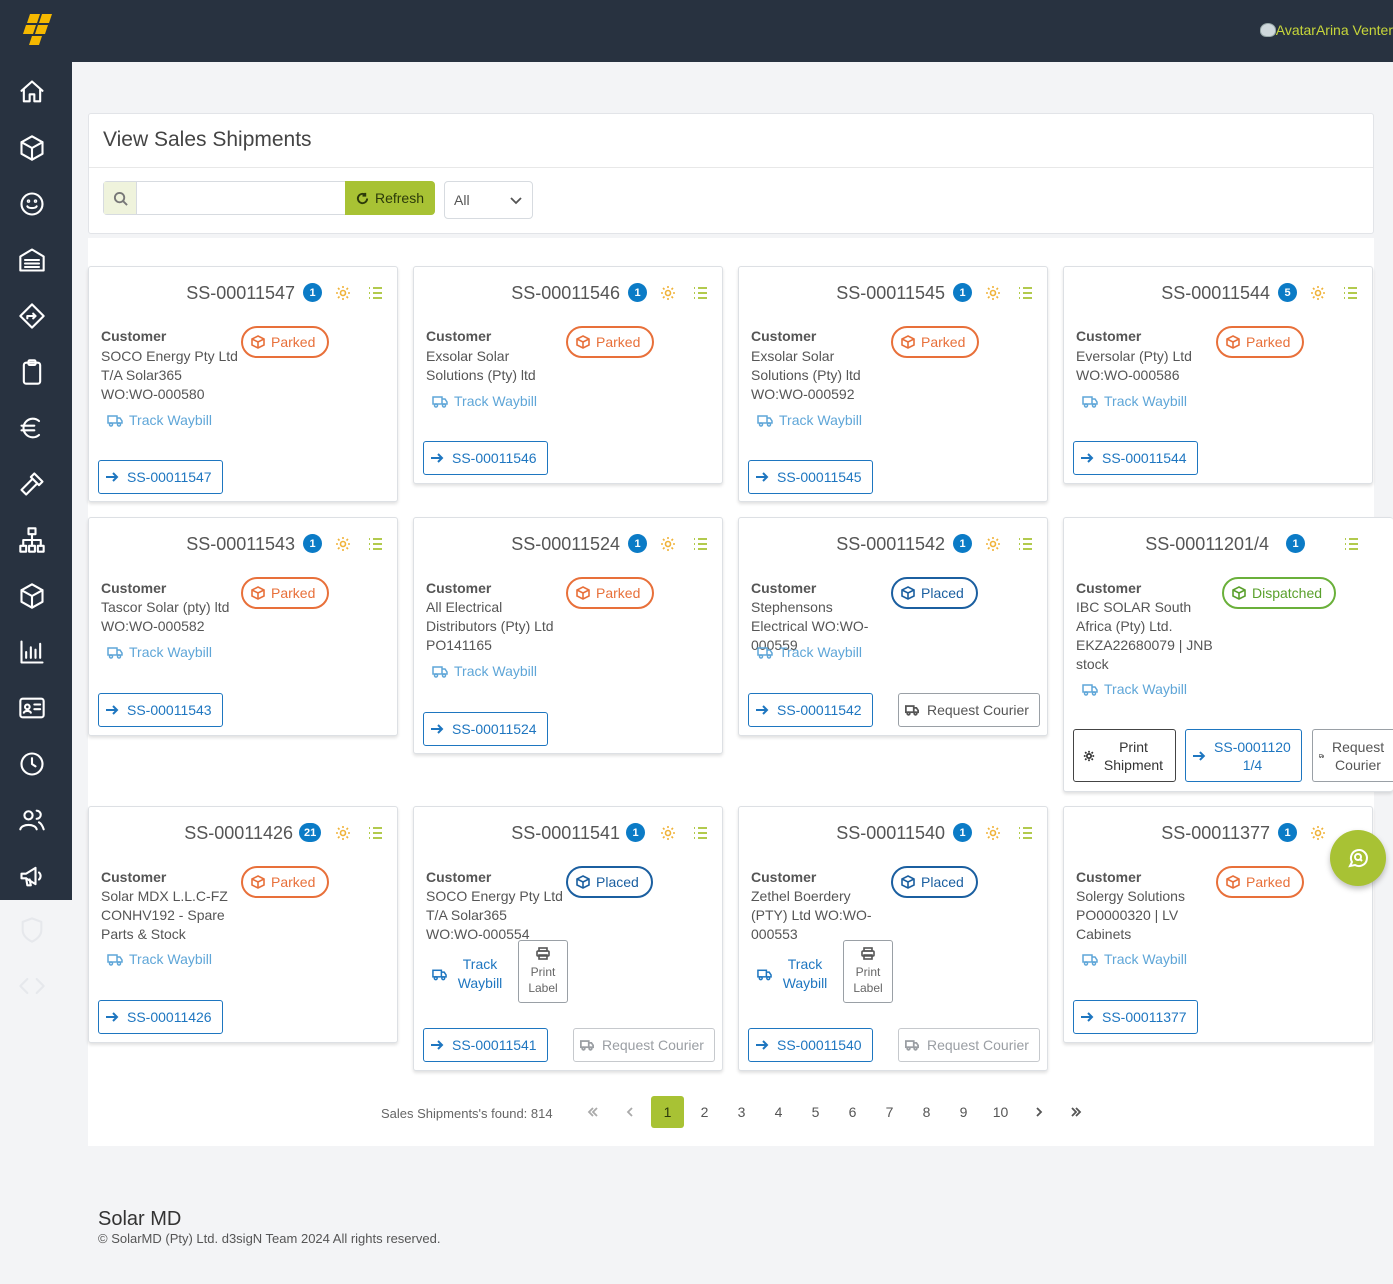 This screenshot has height=1284, width=1393. I want to click on sitemap-icon, so click(32, 540).